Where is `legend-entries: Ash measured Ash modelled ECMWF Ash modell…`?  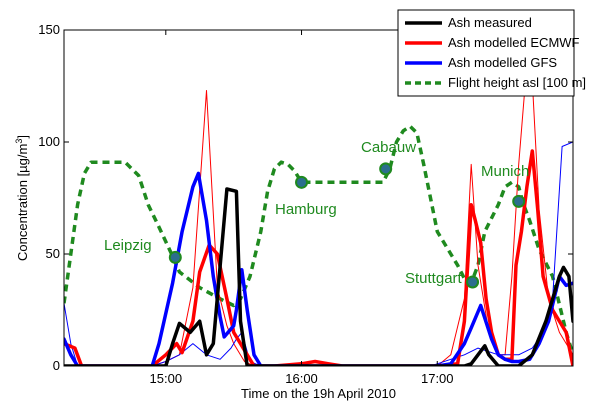
legend-entries: Ash measured Ash modelled ECMWF Ash modell… is located at coordinates (495, 52).